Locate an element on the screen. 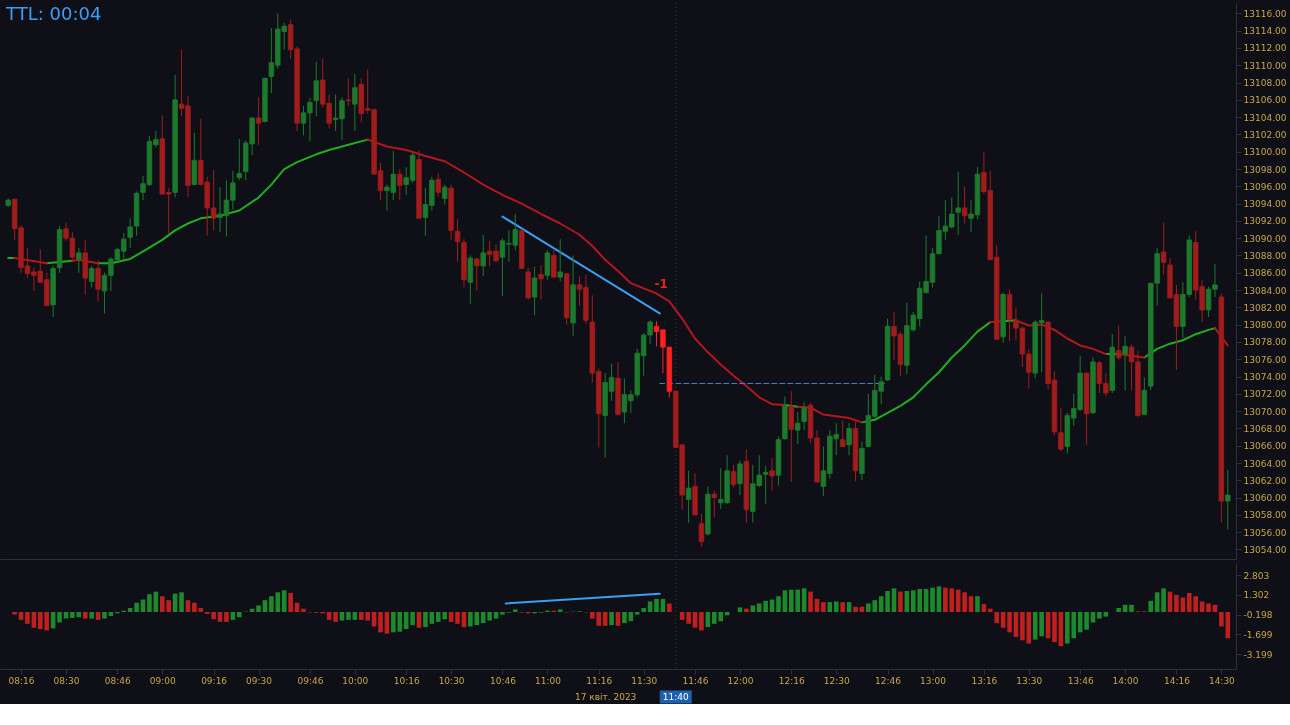  x-tick-label: 14:30 is located at coordinates (1222, 680).